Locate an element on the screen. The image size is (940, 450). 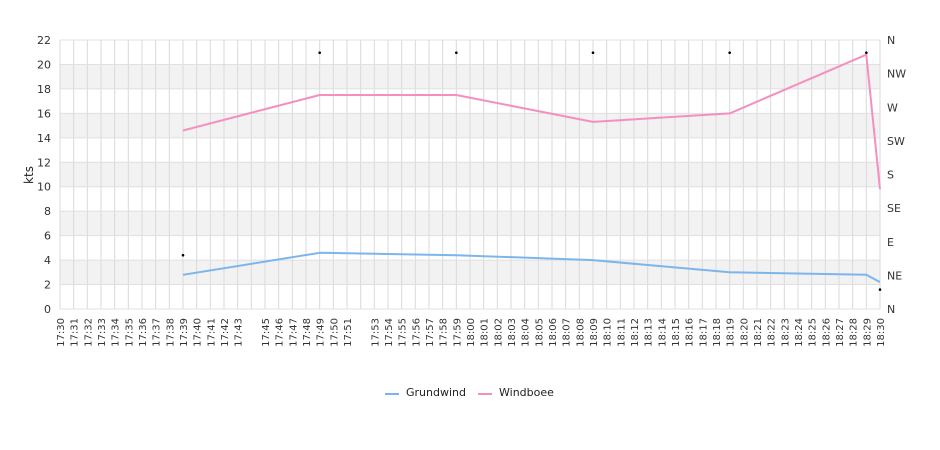
y-tick-label: 0 is located at coordinates (47, 309).